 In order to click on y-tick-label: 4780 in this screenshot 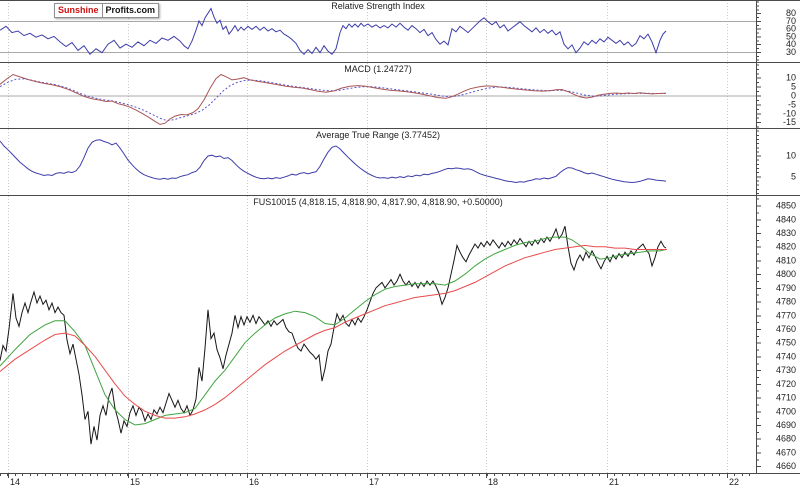, I will do `click(786, 302)`.